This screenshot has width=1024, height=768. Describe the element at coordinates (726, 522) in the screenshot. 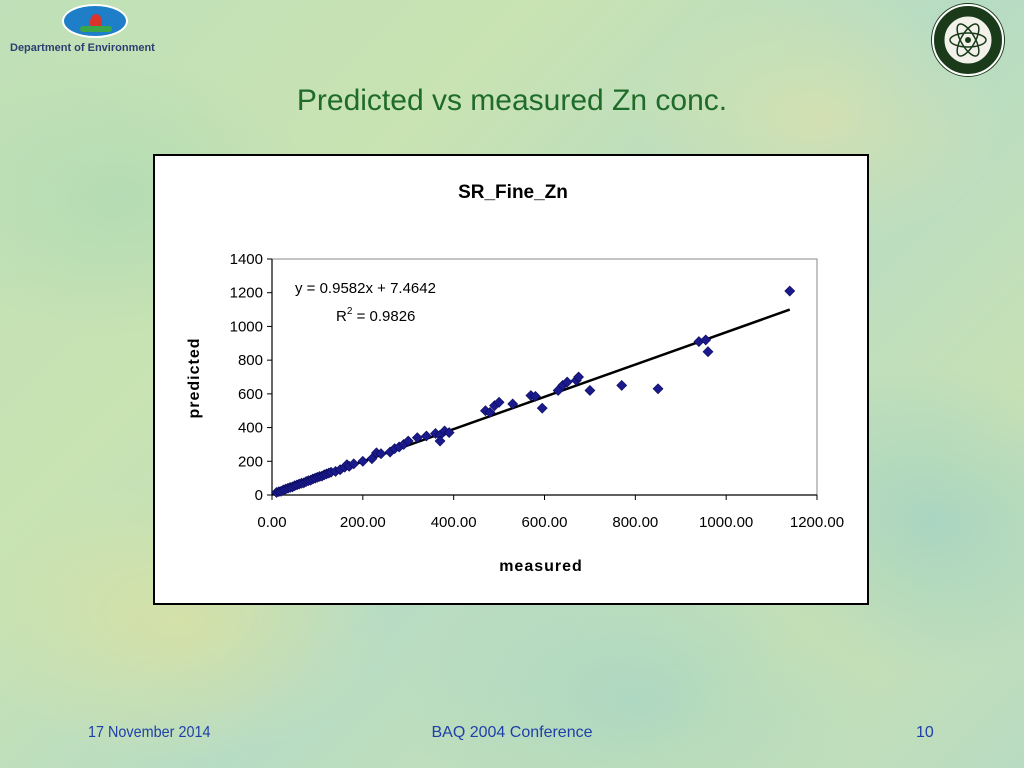

I see `x-tick-label: 1000.00` at that location.